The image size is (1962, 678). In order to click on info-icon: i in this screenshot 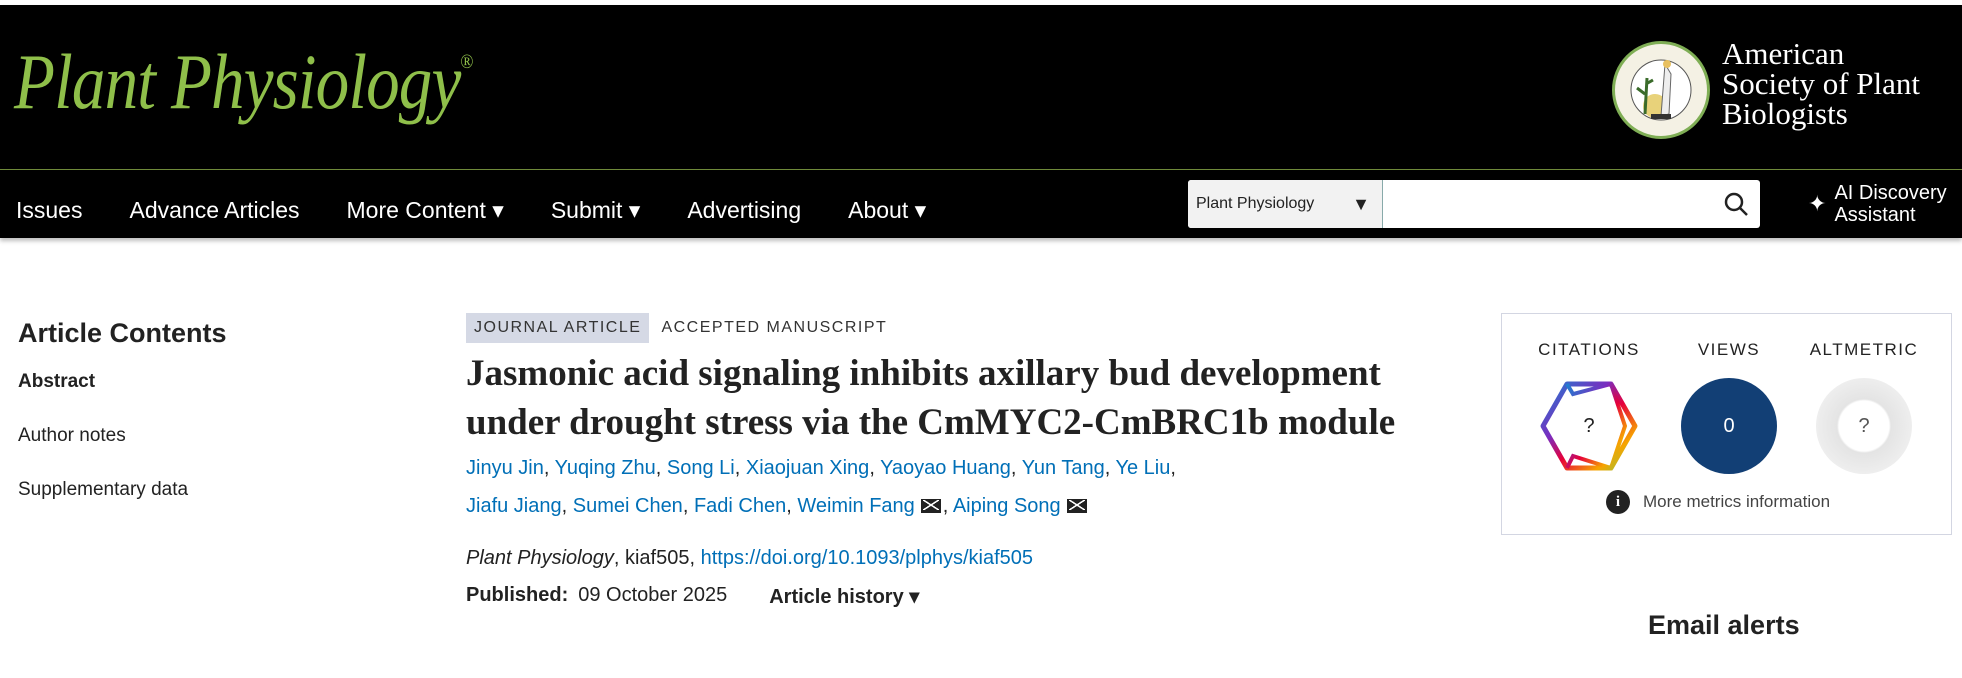, I will do `click(1618, 502)`.